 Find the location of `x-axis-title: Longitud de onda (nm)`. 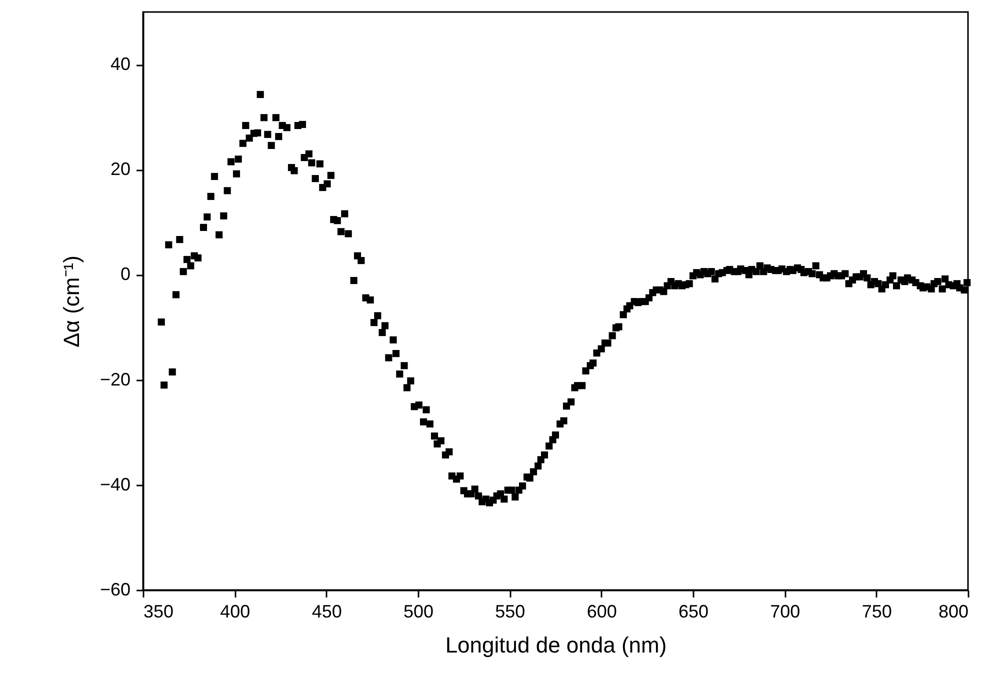

x-axis-title: Longitud de onda (nm) is located at coordinates (556, 645).